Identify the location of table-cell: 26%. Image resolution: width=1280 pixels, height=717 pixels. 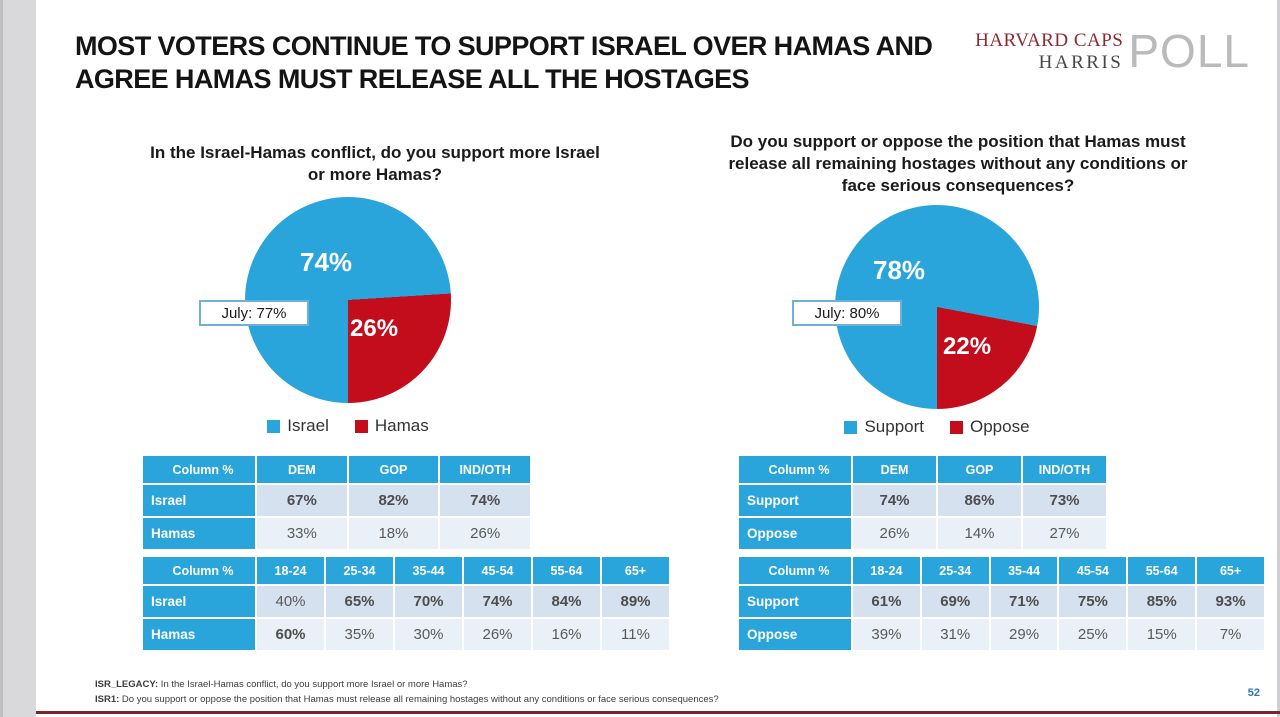
(894, 533).